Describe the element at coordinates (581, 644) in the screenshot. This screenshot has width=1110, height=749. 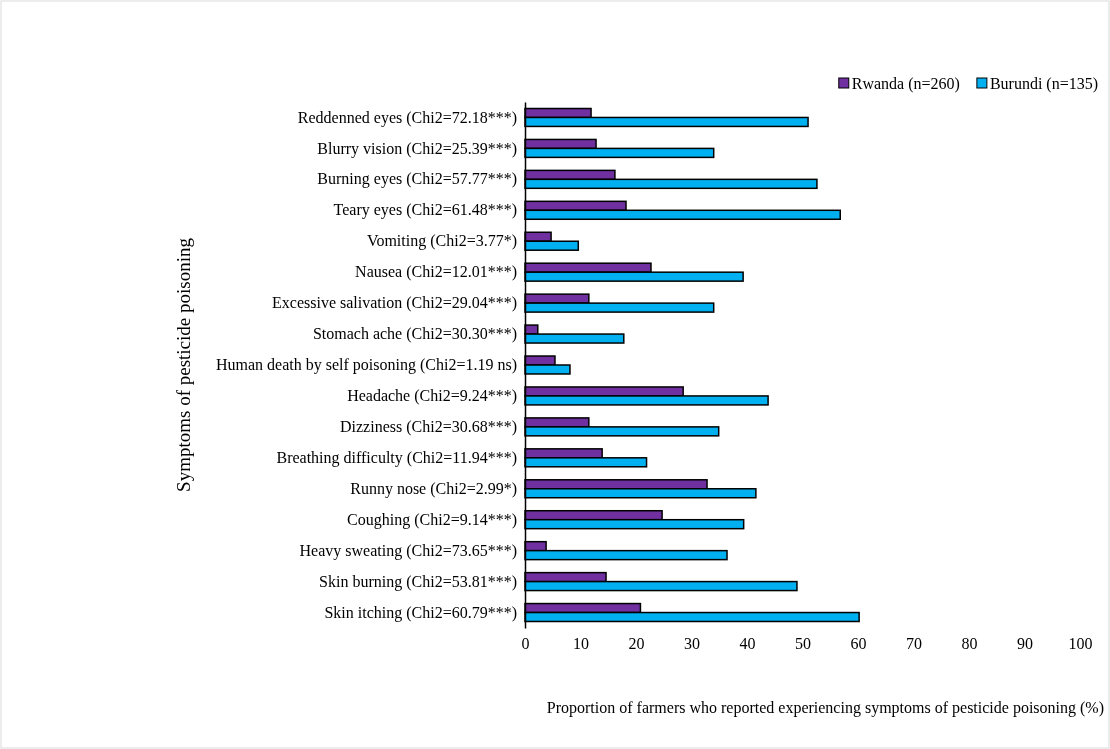
I see `x-tick-label: 10` at that location.